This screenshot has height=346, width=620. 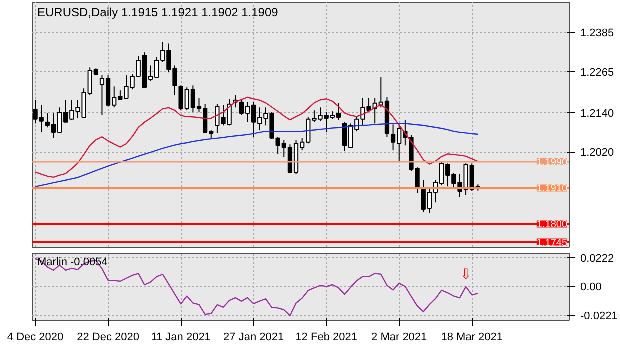 I want to click on ref-line-label: 1.1745, so click(x=552, y=243).